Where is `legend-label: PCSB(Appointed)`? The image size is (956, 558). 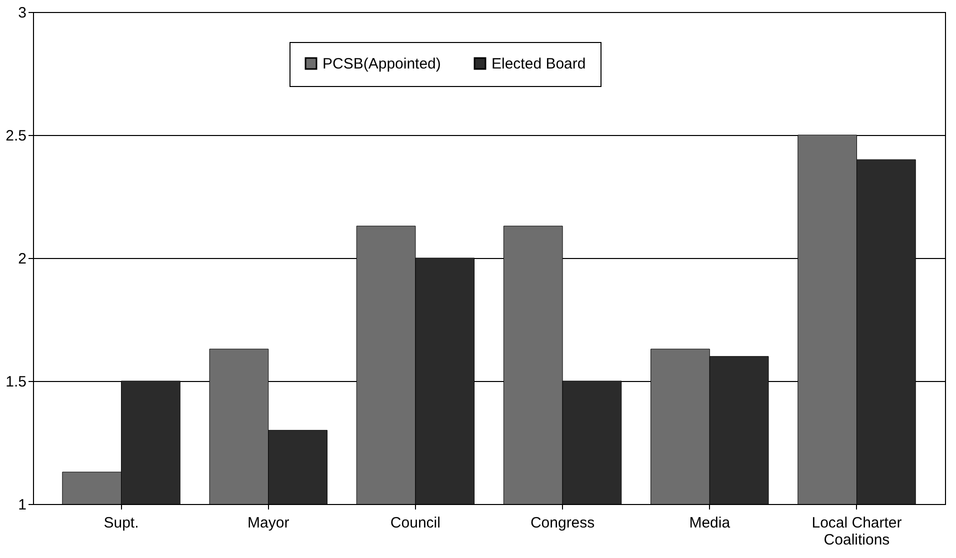
legend-label: PCSB(Appointed) is located at coordinates (381, 64).